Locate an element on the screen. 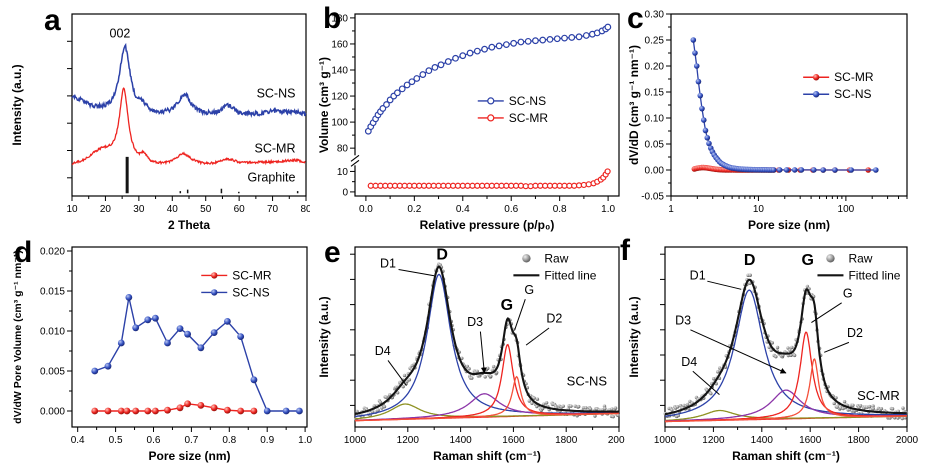  svg-text: 0.0 is located at coordinates (366, 209).